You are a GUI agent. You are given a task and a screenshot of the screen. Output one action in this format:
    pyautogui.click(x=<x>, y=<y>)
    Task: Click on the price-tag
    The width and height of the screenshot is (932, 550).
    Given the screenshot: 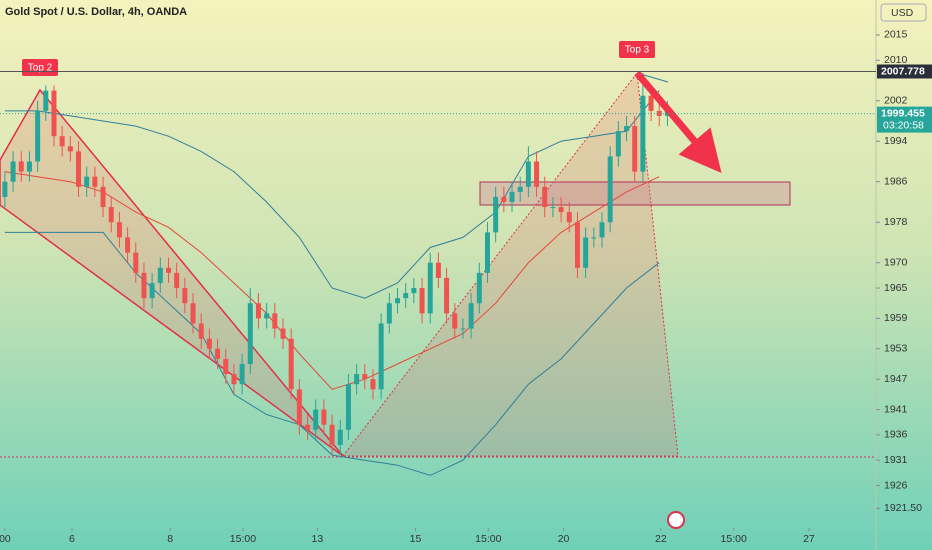 What is the action you would take?
    pyautogui.click(x=904, y=71)
    